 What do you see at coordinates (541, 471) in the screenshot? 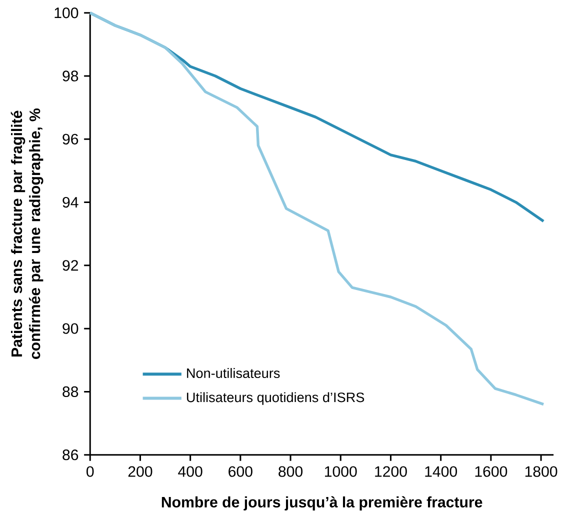
I see `x-tick-label: 1800` at bounding box center [541, 471].